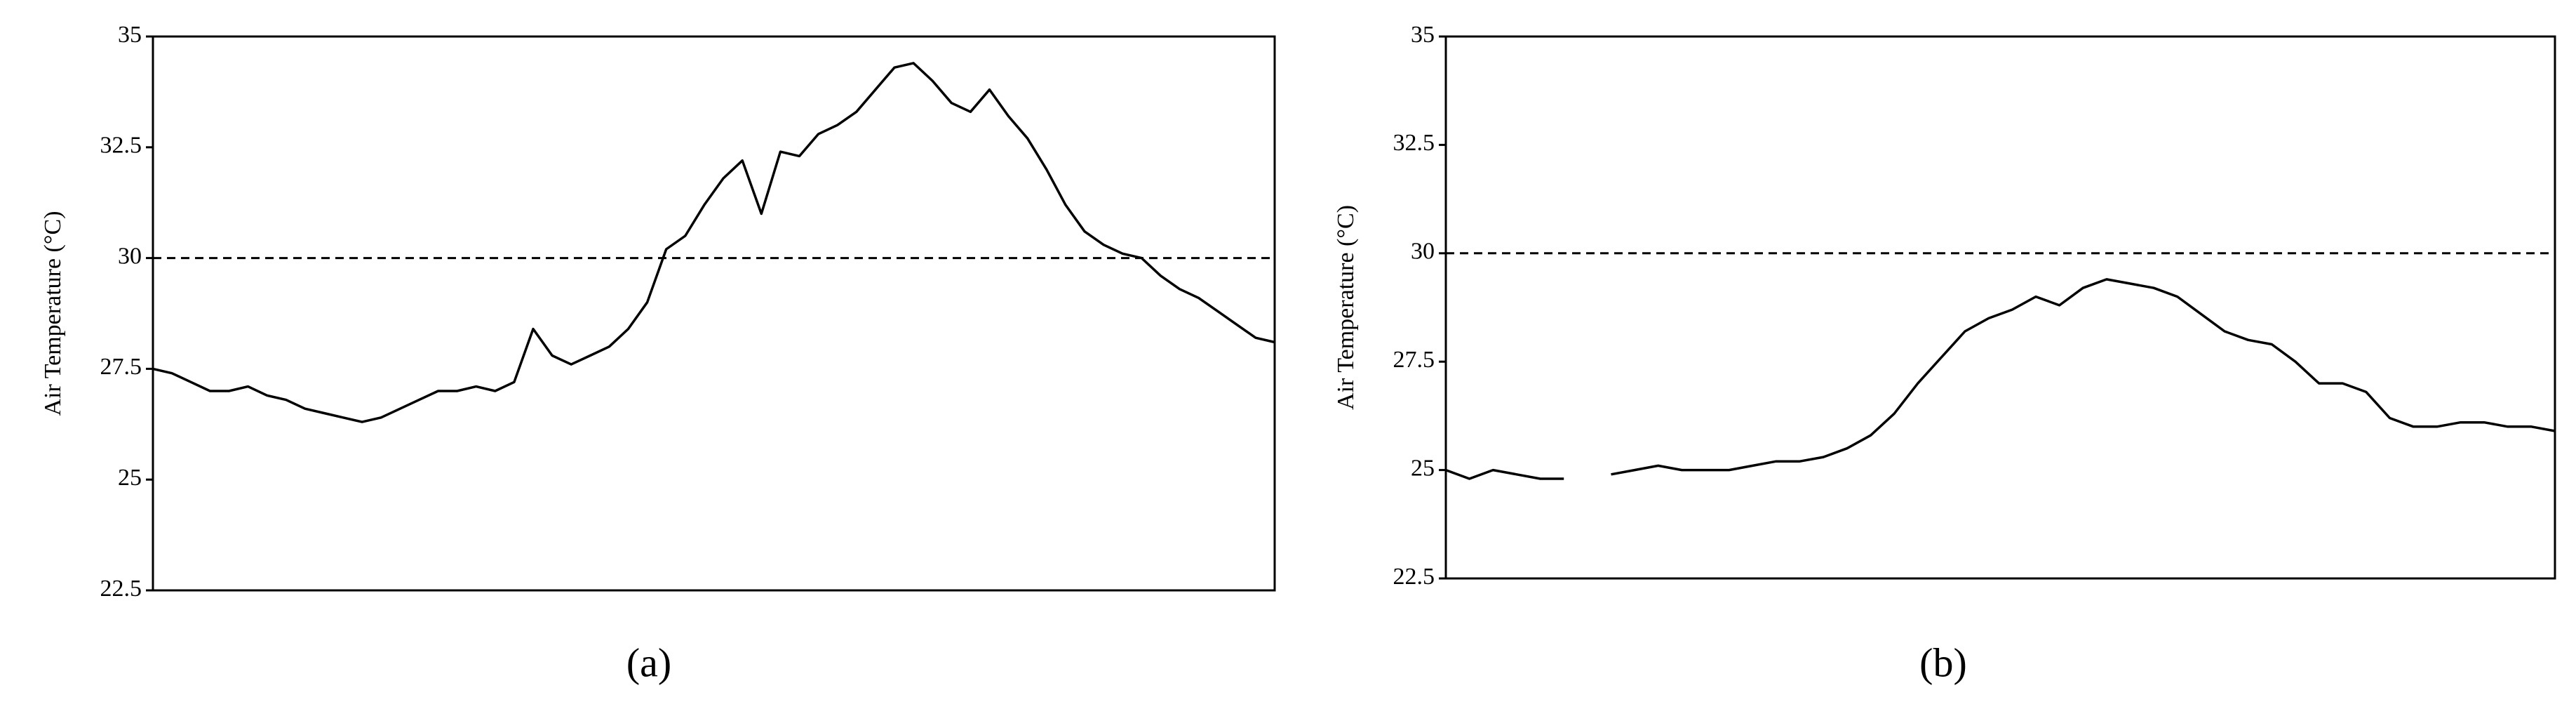  I want to click on panel-label: (a), so click(648, 662).